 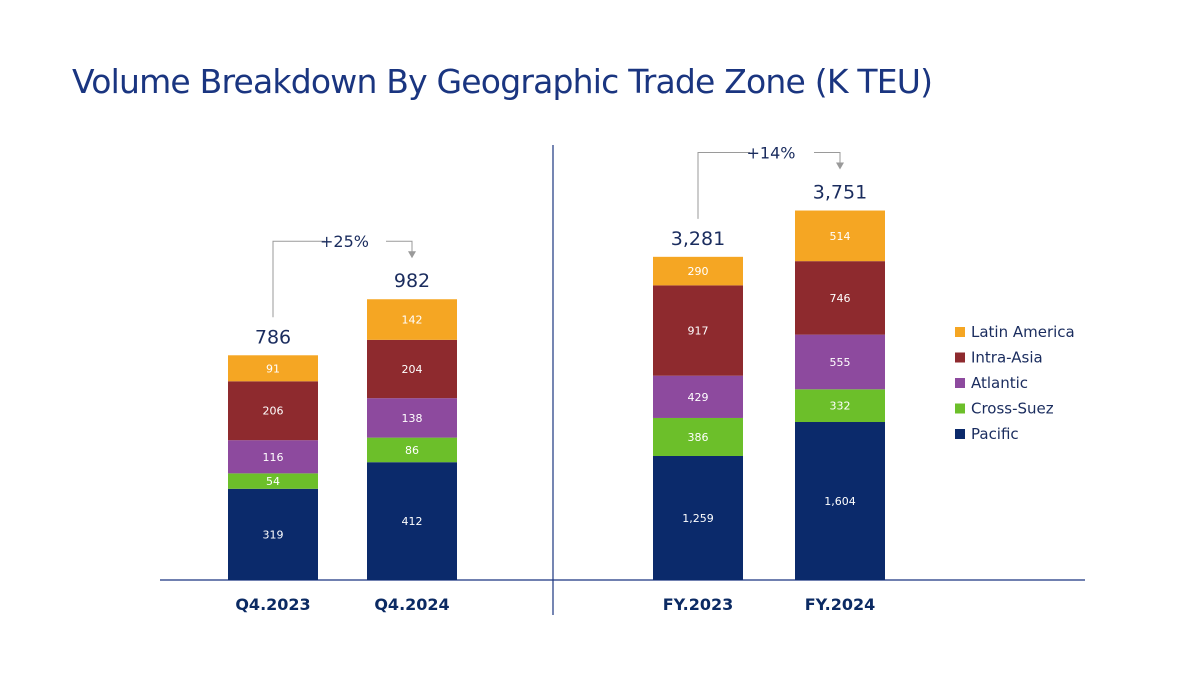 I want to click on legend-swatch-pacific, so click(x=960, y=434).